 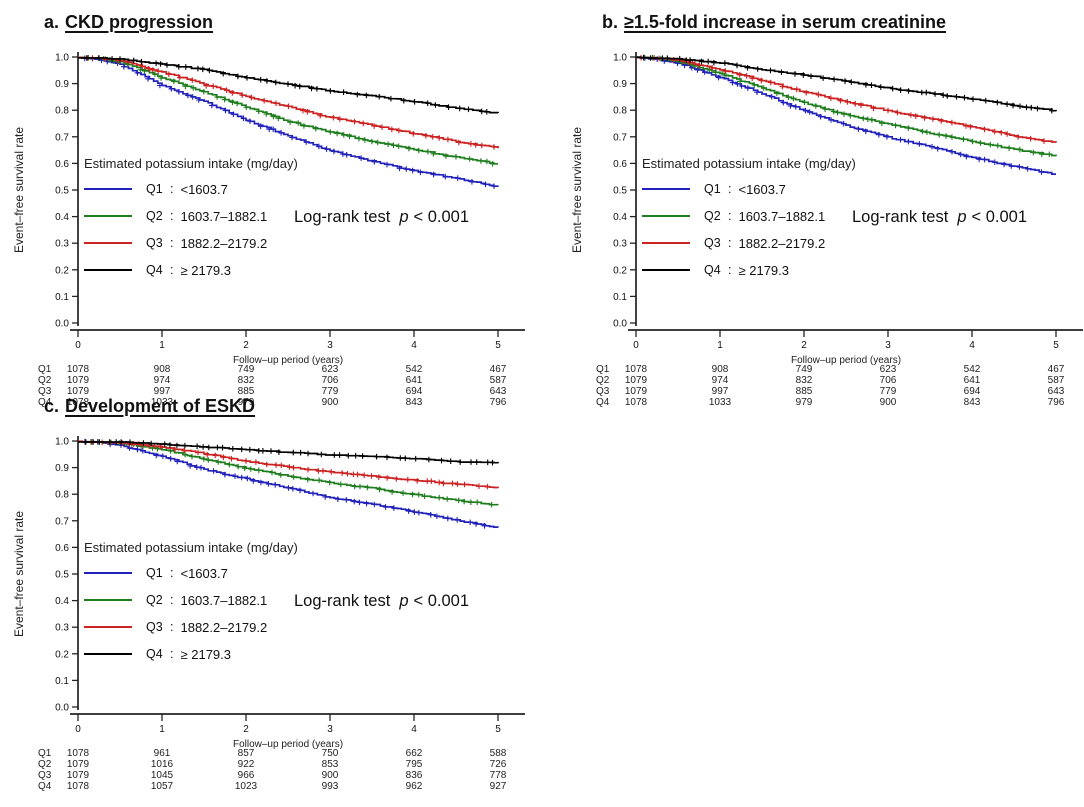 I want to click on risk-count: 966, so click(x=246, y=775).